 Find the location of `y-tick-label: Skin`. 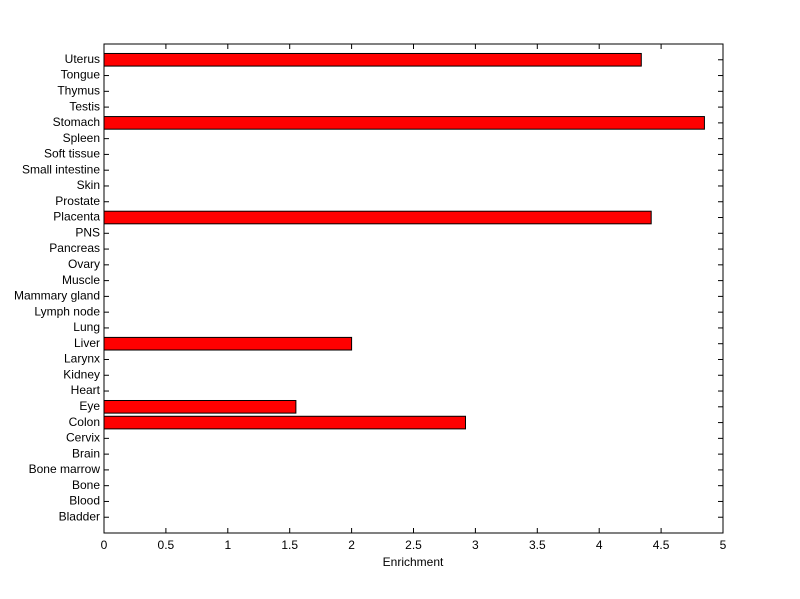

y-tick-label: Skin is located at coordinates (88, 185).